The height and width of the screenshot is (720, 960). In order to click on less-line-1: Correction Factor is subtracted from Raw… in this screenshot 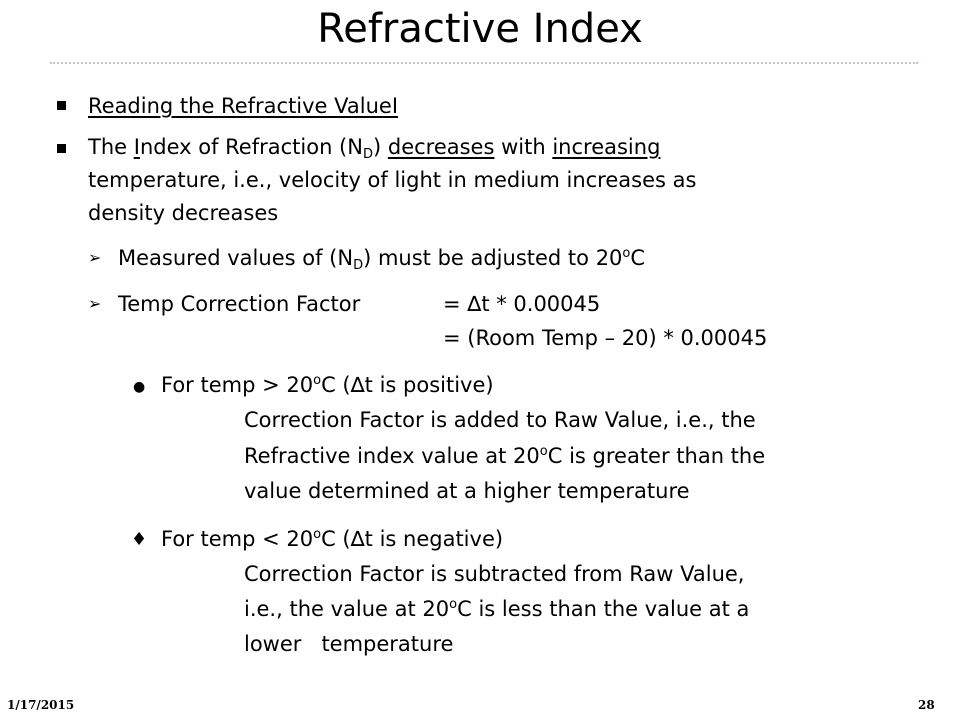, I will do `click(494, 574)`.